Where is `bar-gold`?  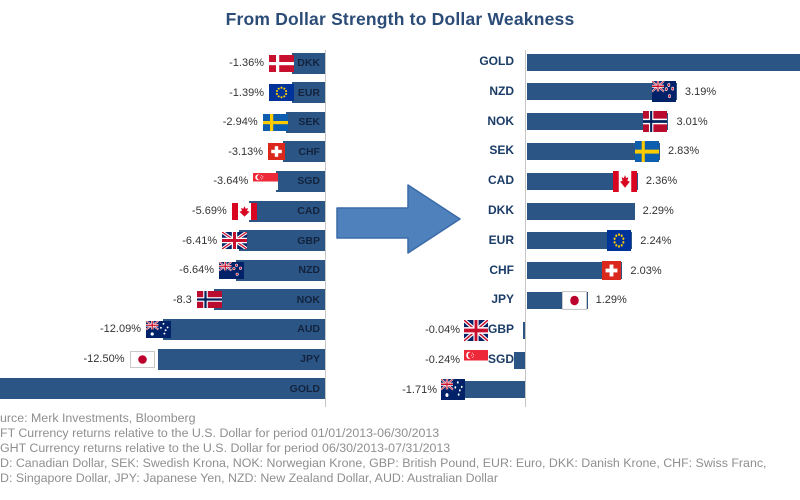
bar-gold is located at coordinates (663, 62).